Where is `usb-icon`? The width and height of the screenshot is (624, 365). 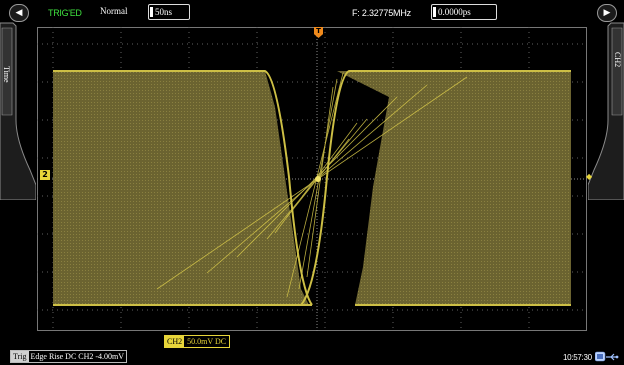 usb-icon is located at coordinates (607, 356).